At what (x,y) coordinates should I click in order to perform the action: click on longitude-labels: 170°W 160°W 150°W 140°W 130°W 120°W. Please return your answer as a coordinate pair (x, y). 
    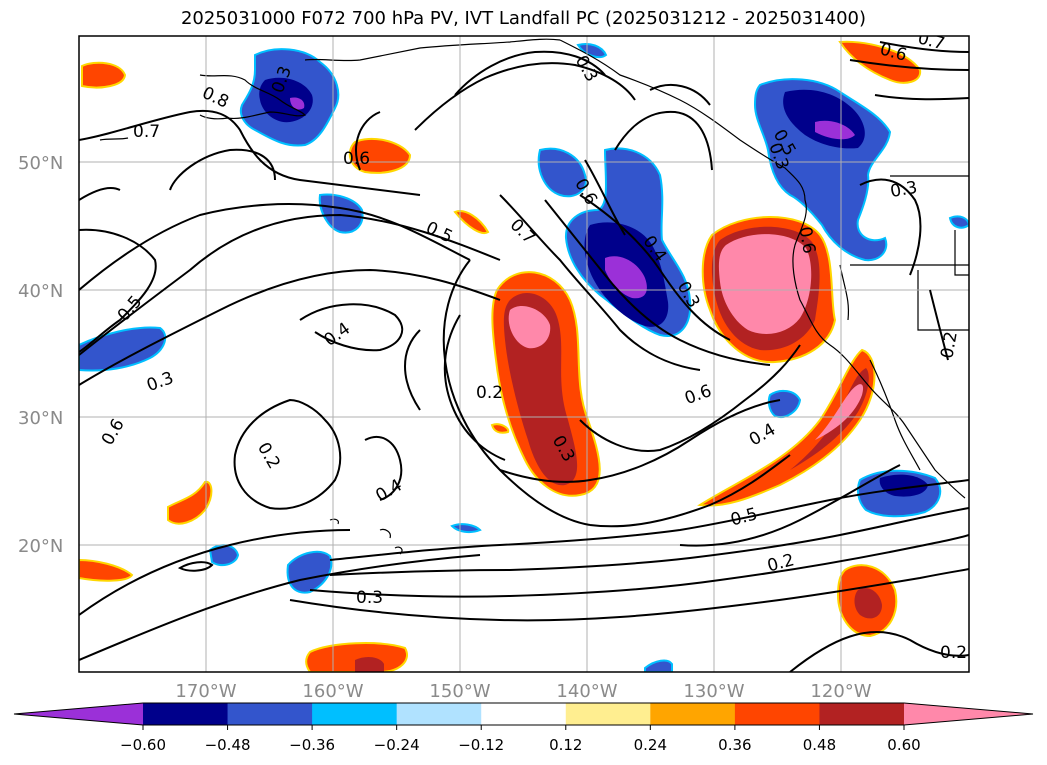
    Looking at the image, I should click on (523, 691).